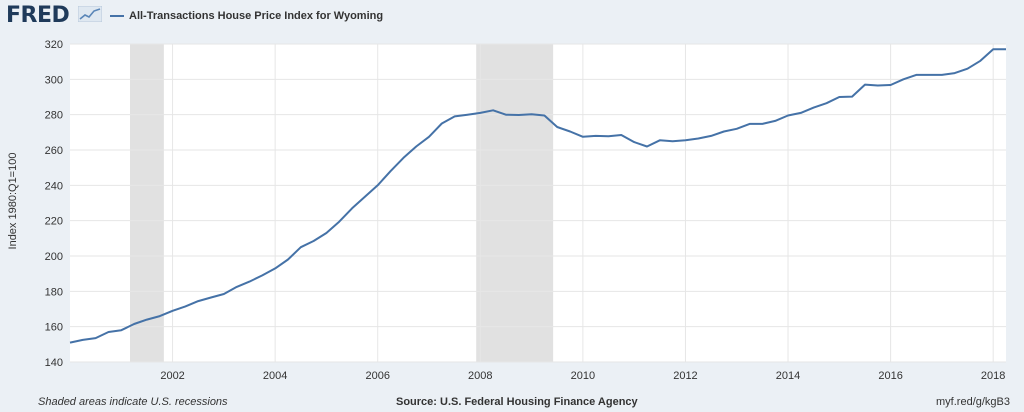 Image resolution: width=1024 pixels, height=412 pixels. Describe the element at coordinates (54, 80) in the screenshot. I see `y-tick-label: 300` at that location.